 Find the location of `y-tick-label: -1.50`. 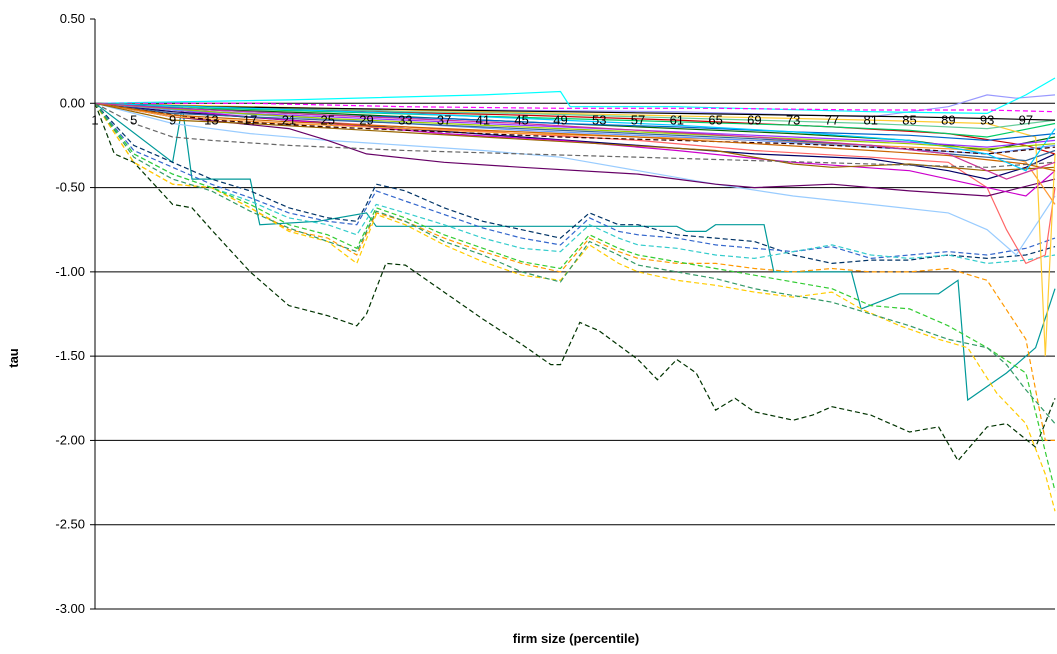

y-tick-label: -1.50 is located at coordinates (70, 355).